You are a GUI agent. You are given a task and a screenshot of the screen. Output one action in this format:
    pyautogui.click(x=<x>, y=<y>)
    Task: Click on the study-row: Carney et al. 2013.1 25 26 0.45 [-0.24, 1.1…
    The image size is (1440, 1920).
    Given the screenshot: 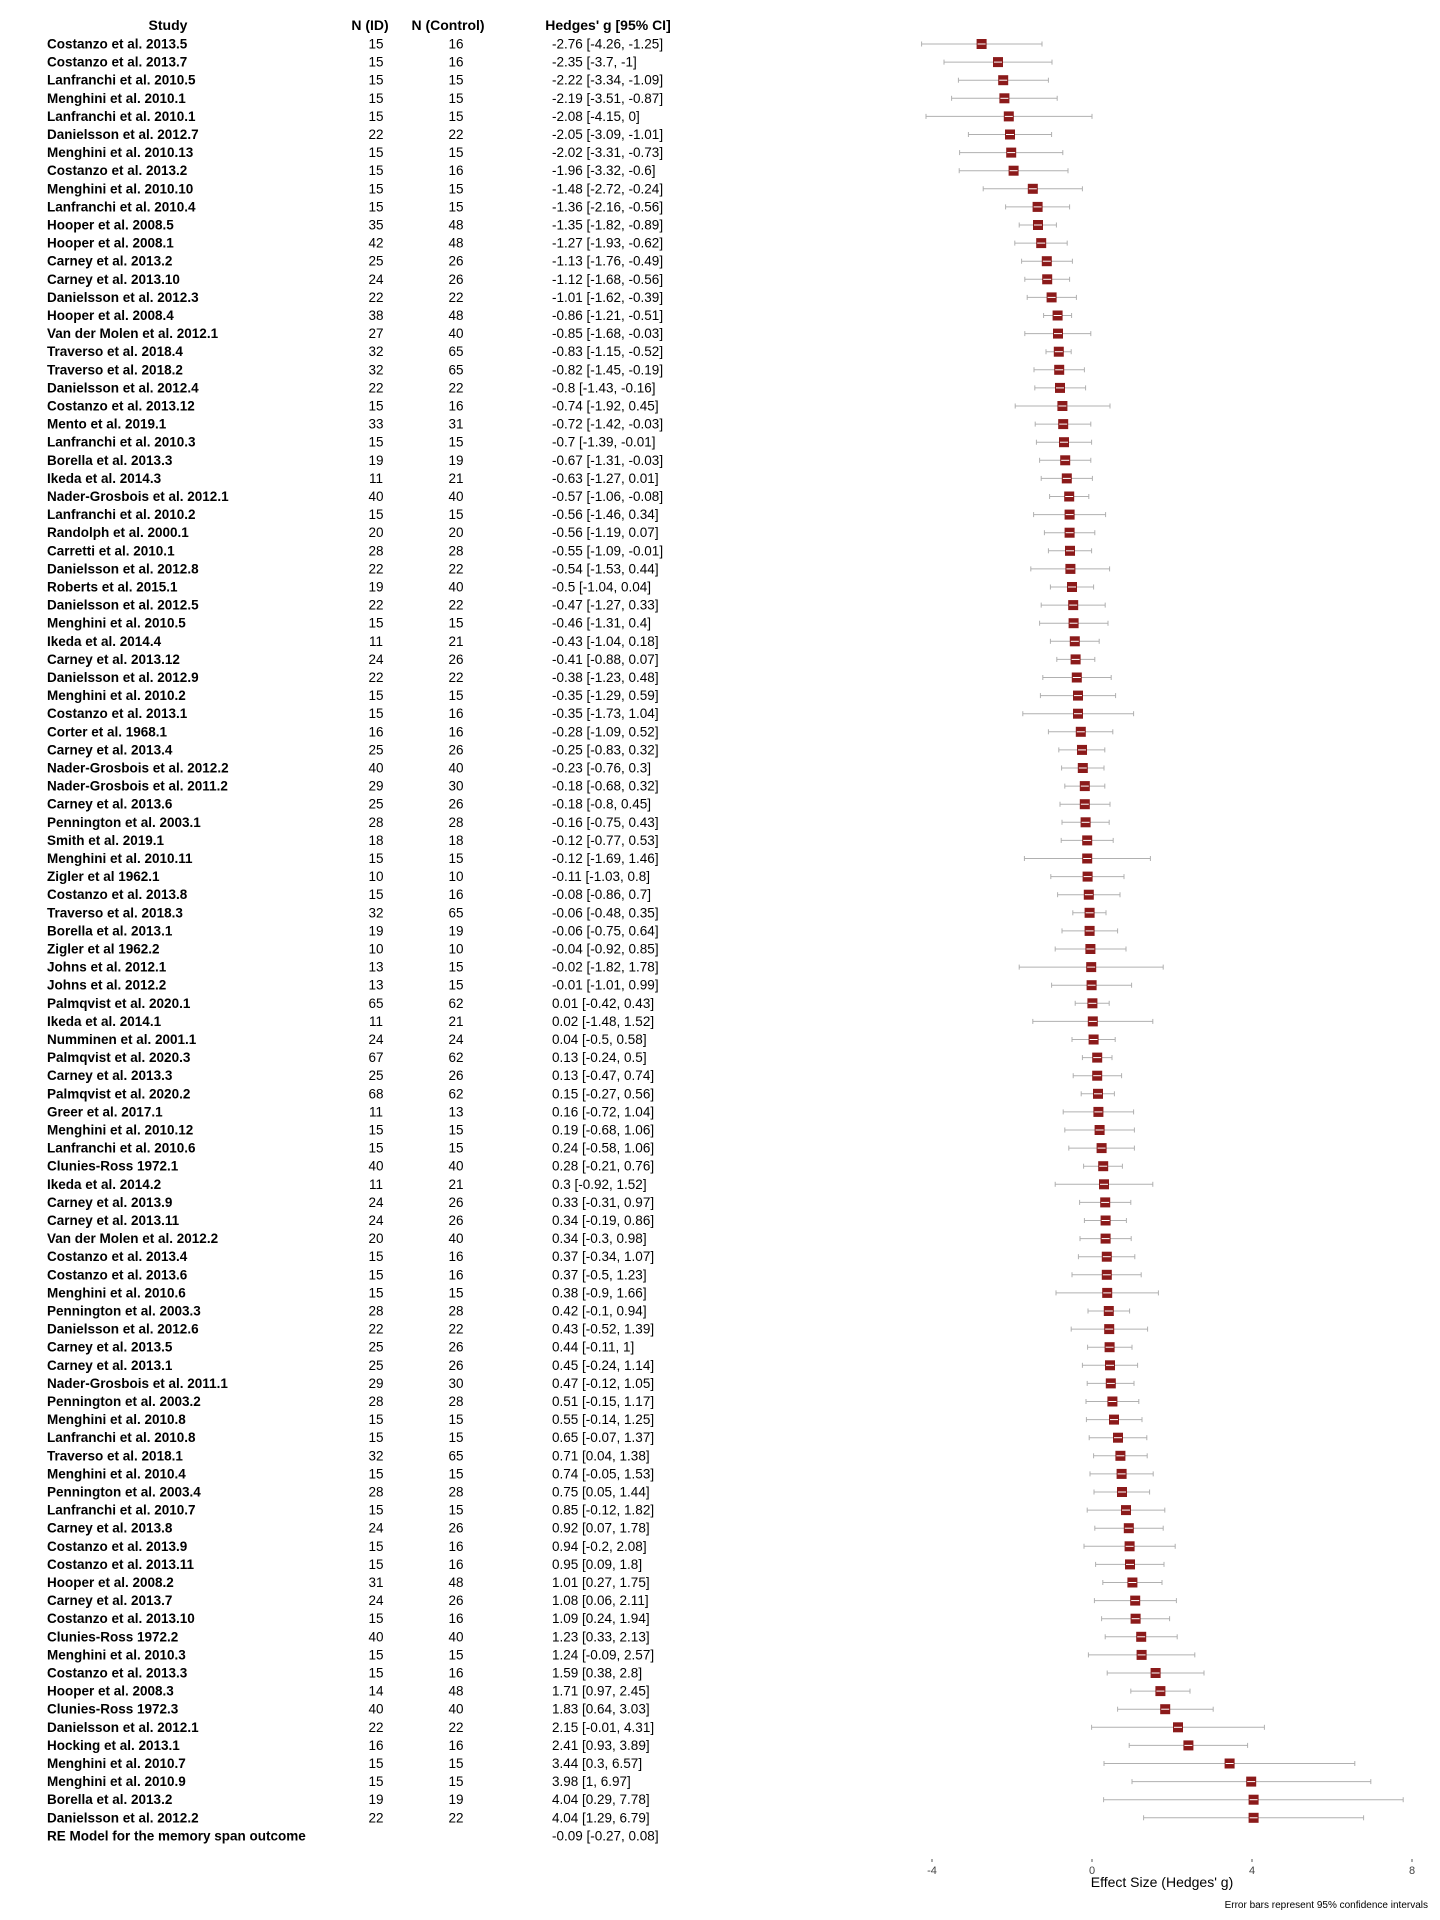 What is the action you would take?
    pyautogui.click(x=593, y=1365)
    